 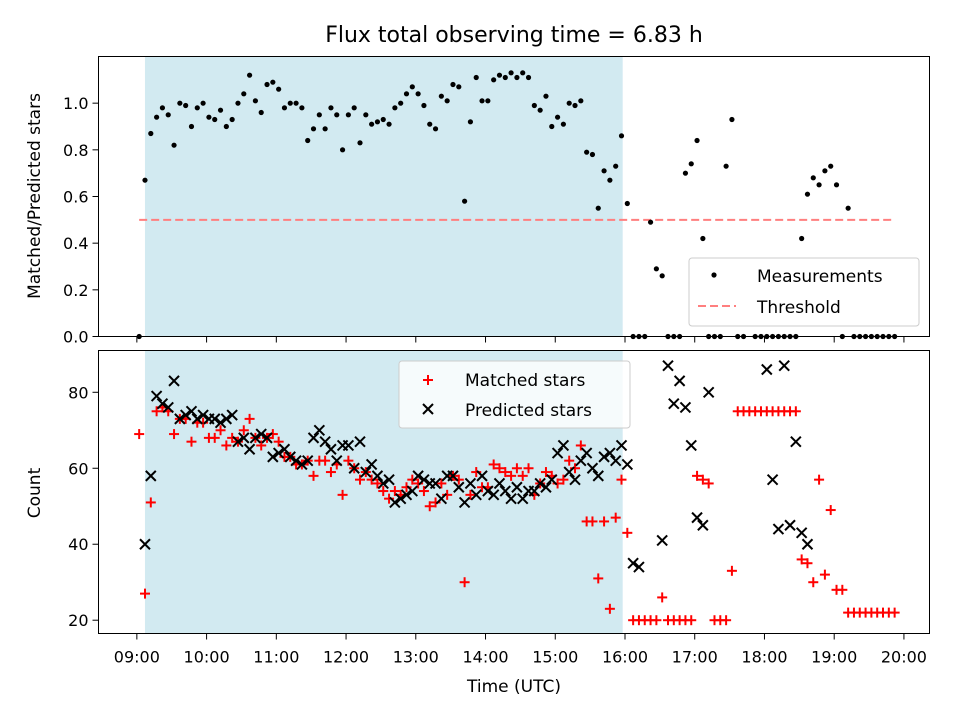 I want to click on legend-predicted-label: Predicted stars, so click(x=528, y=411).